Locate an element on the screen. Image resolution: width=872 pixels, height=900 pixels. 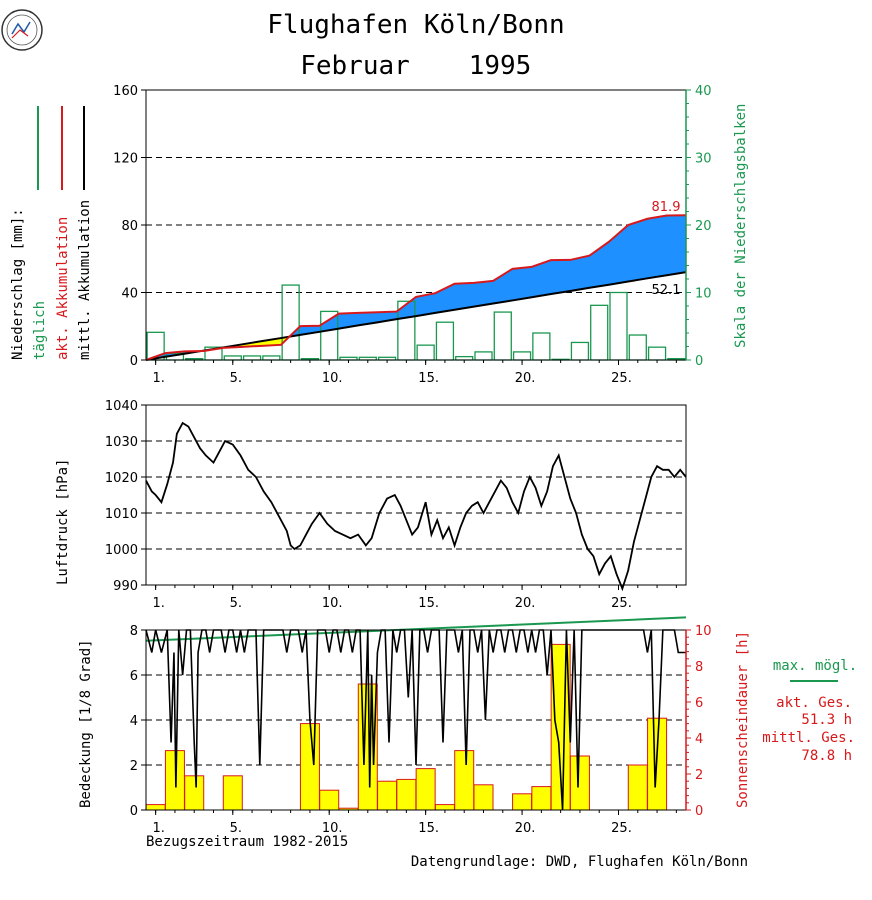
y-right-tick-label: 10 is located at coordinates (703, 631).